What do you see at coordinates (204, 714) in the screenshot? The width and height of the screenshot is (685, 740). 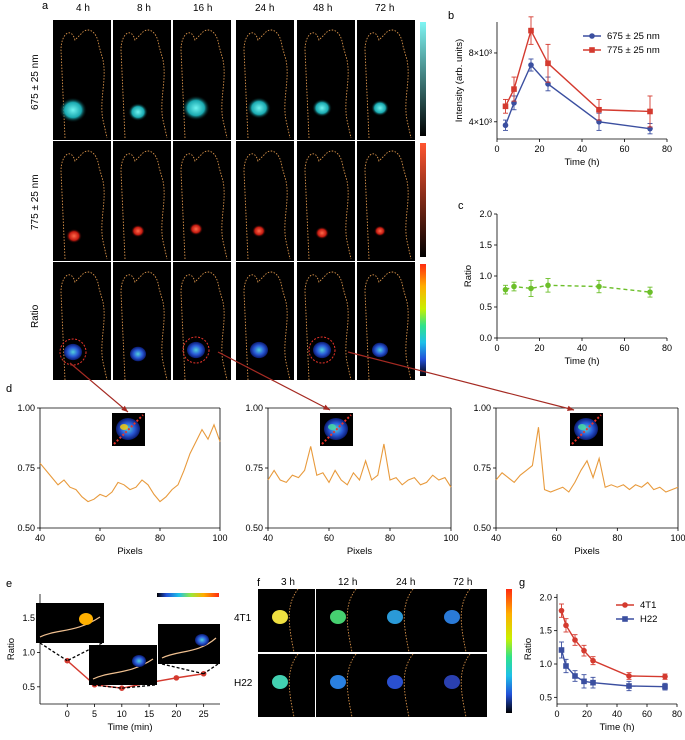 I see `x-tick-label: 25` at bounding box center [204, 714].